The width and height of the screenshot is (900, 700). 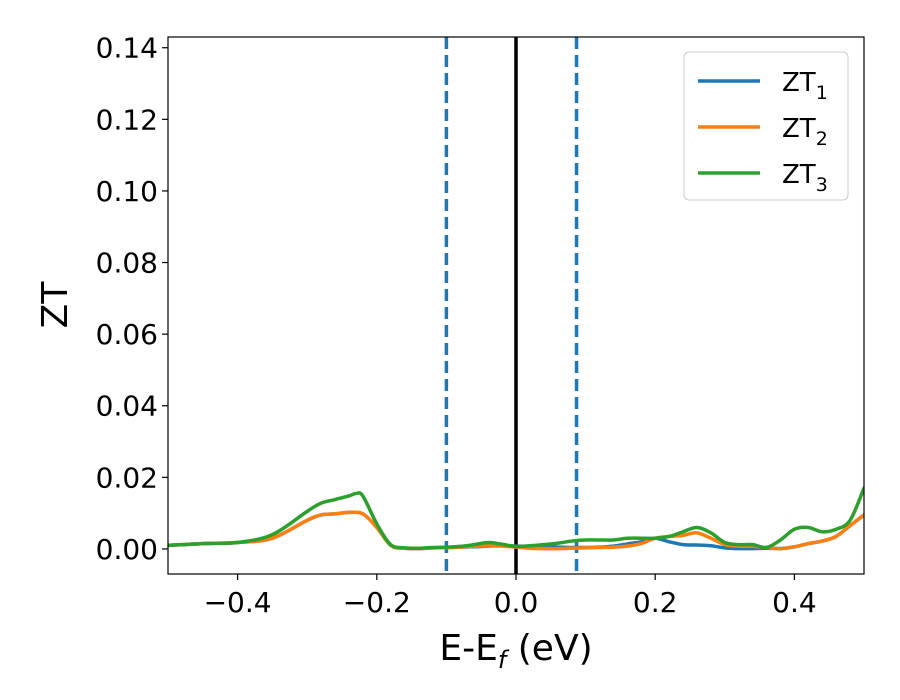 I want to click on x-tick-label-3: 0.2, so click(x=655, y=602).